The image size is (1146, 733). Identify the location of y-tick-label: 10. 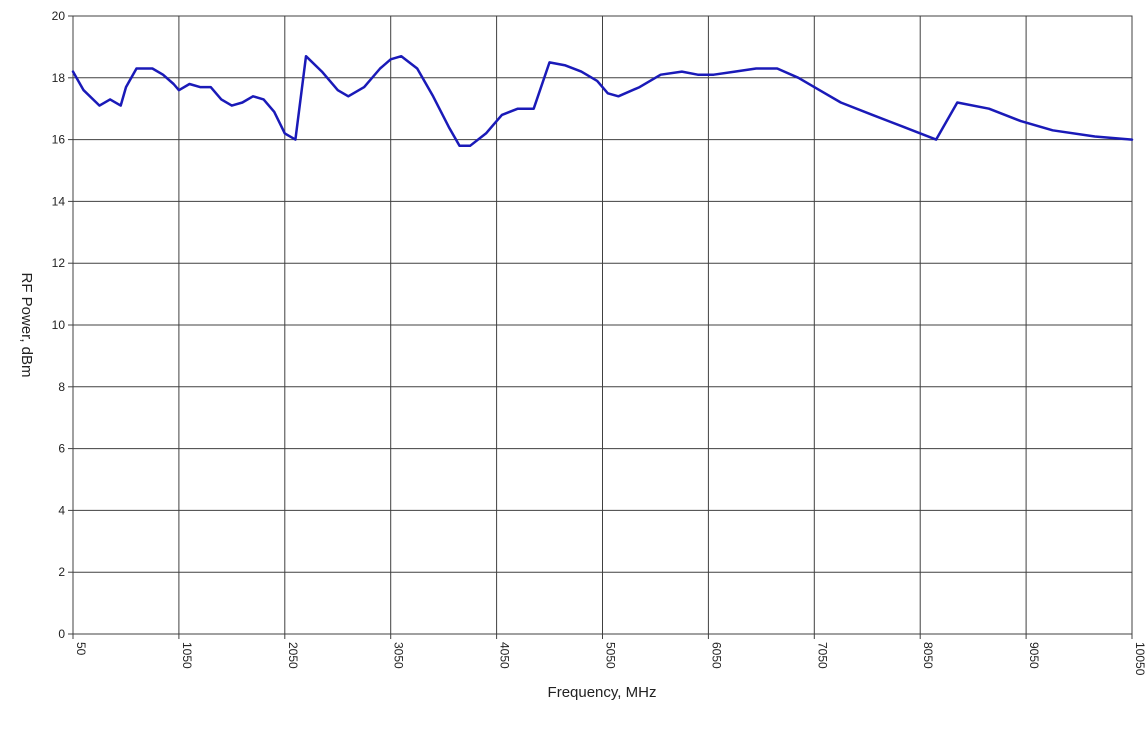
(59, 325).